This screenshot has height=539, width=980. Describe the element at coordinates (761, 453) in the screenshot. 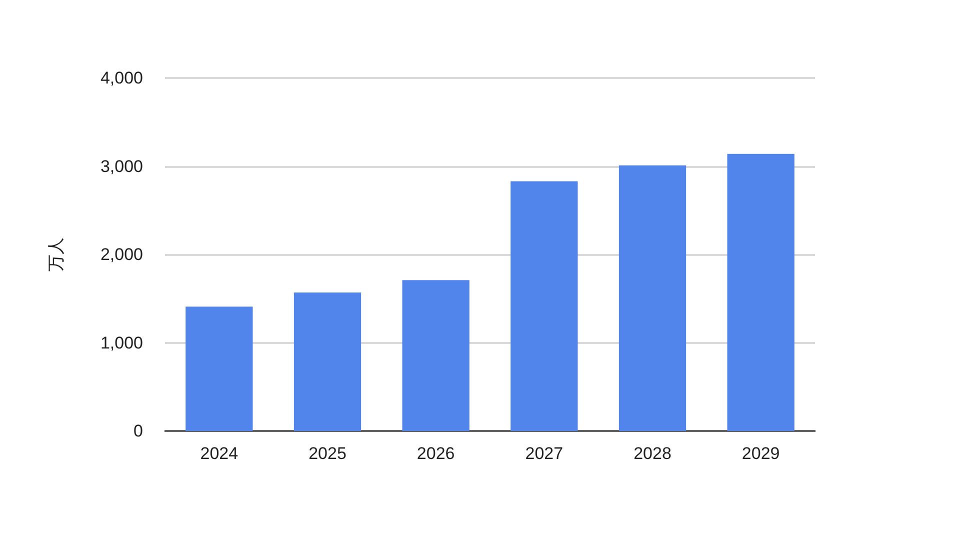

I see `x-tick-label: 2029` at that location.